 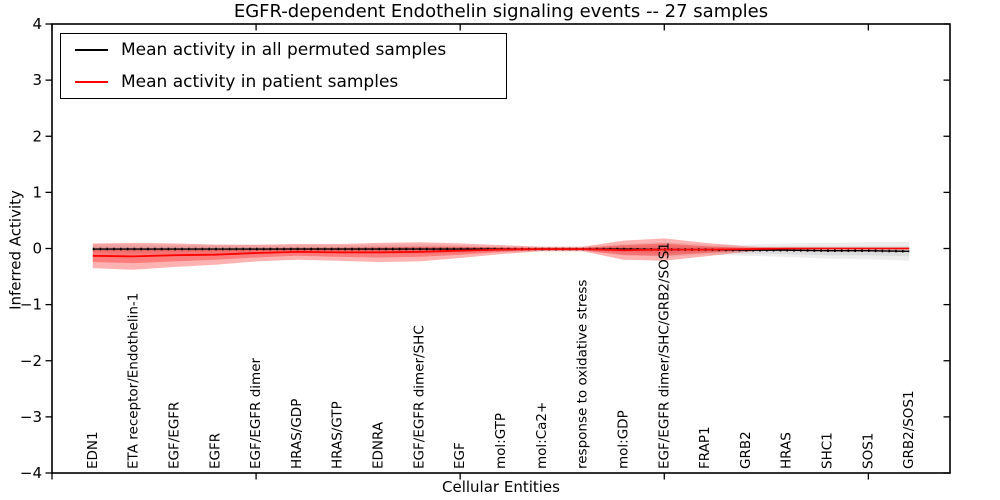 I want to click on y-tick-label: −4, so click(x=31, y=473).